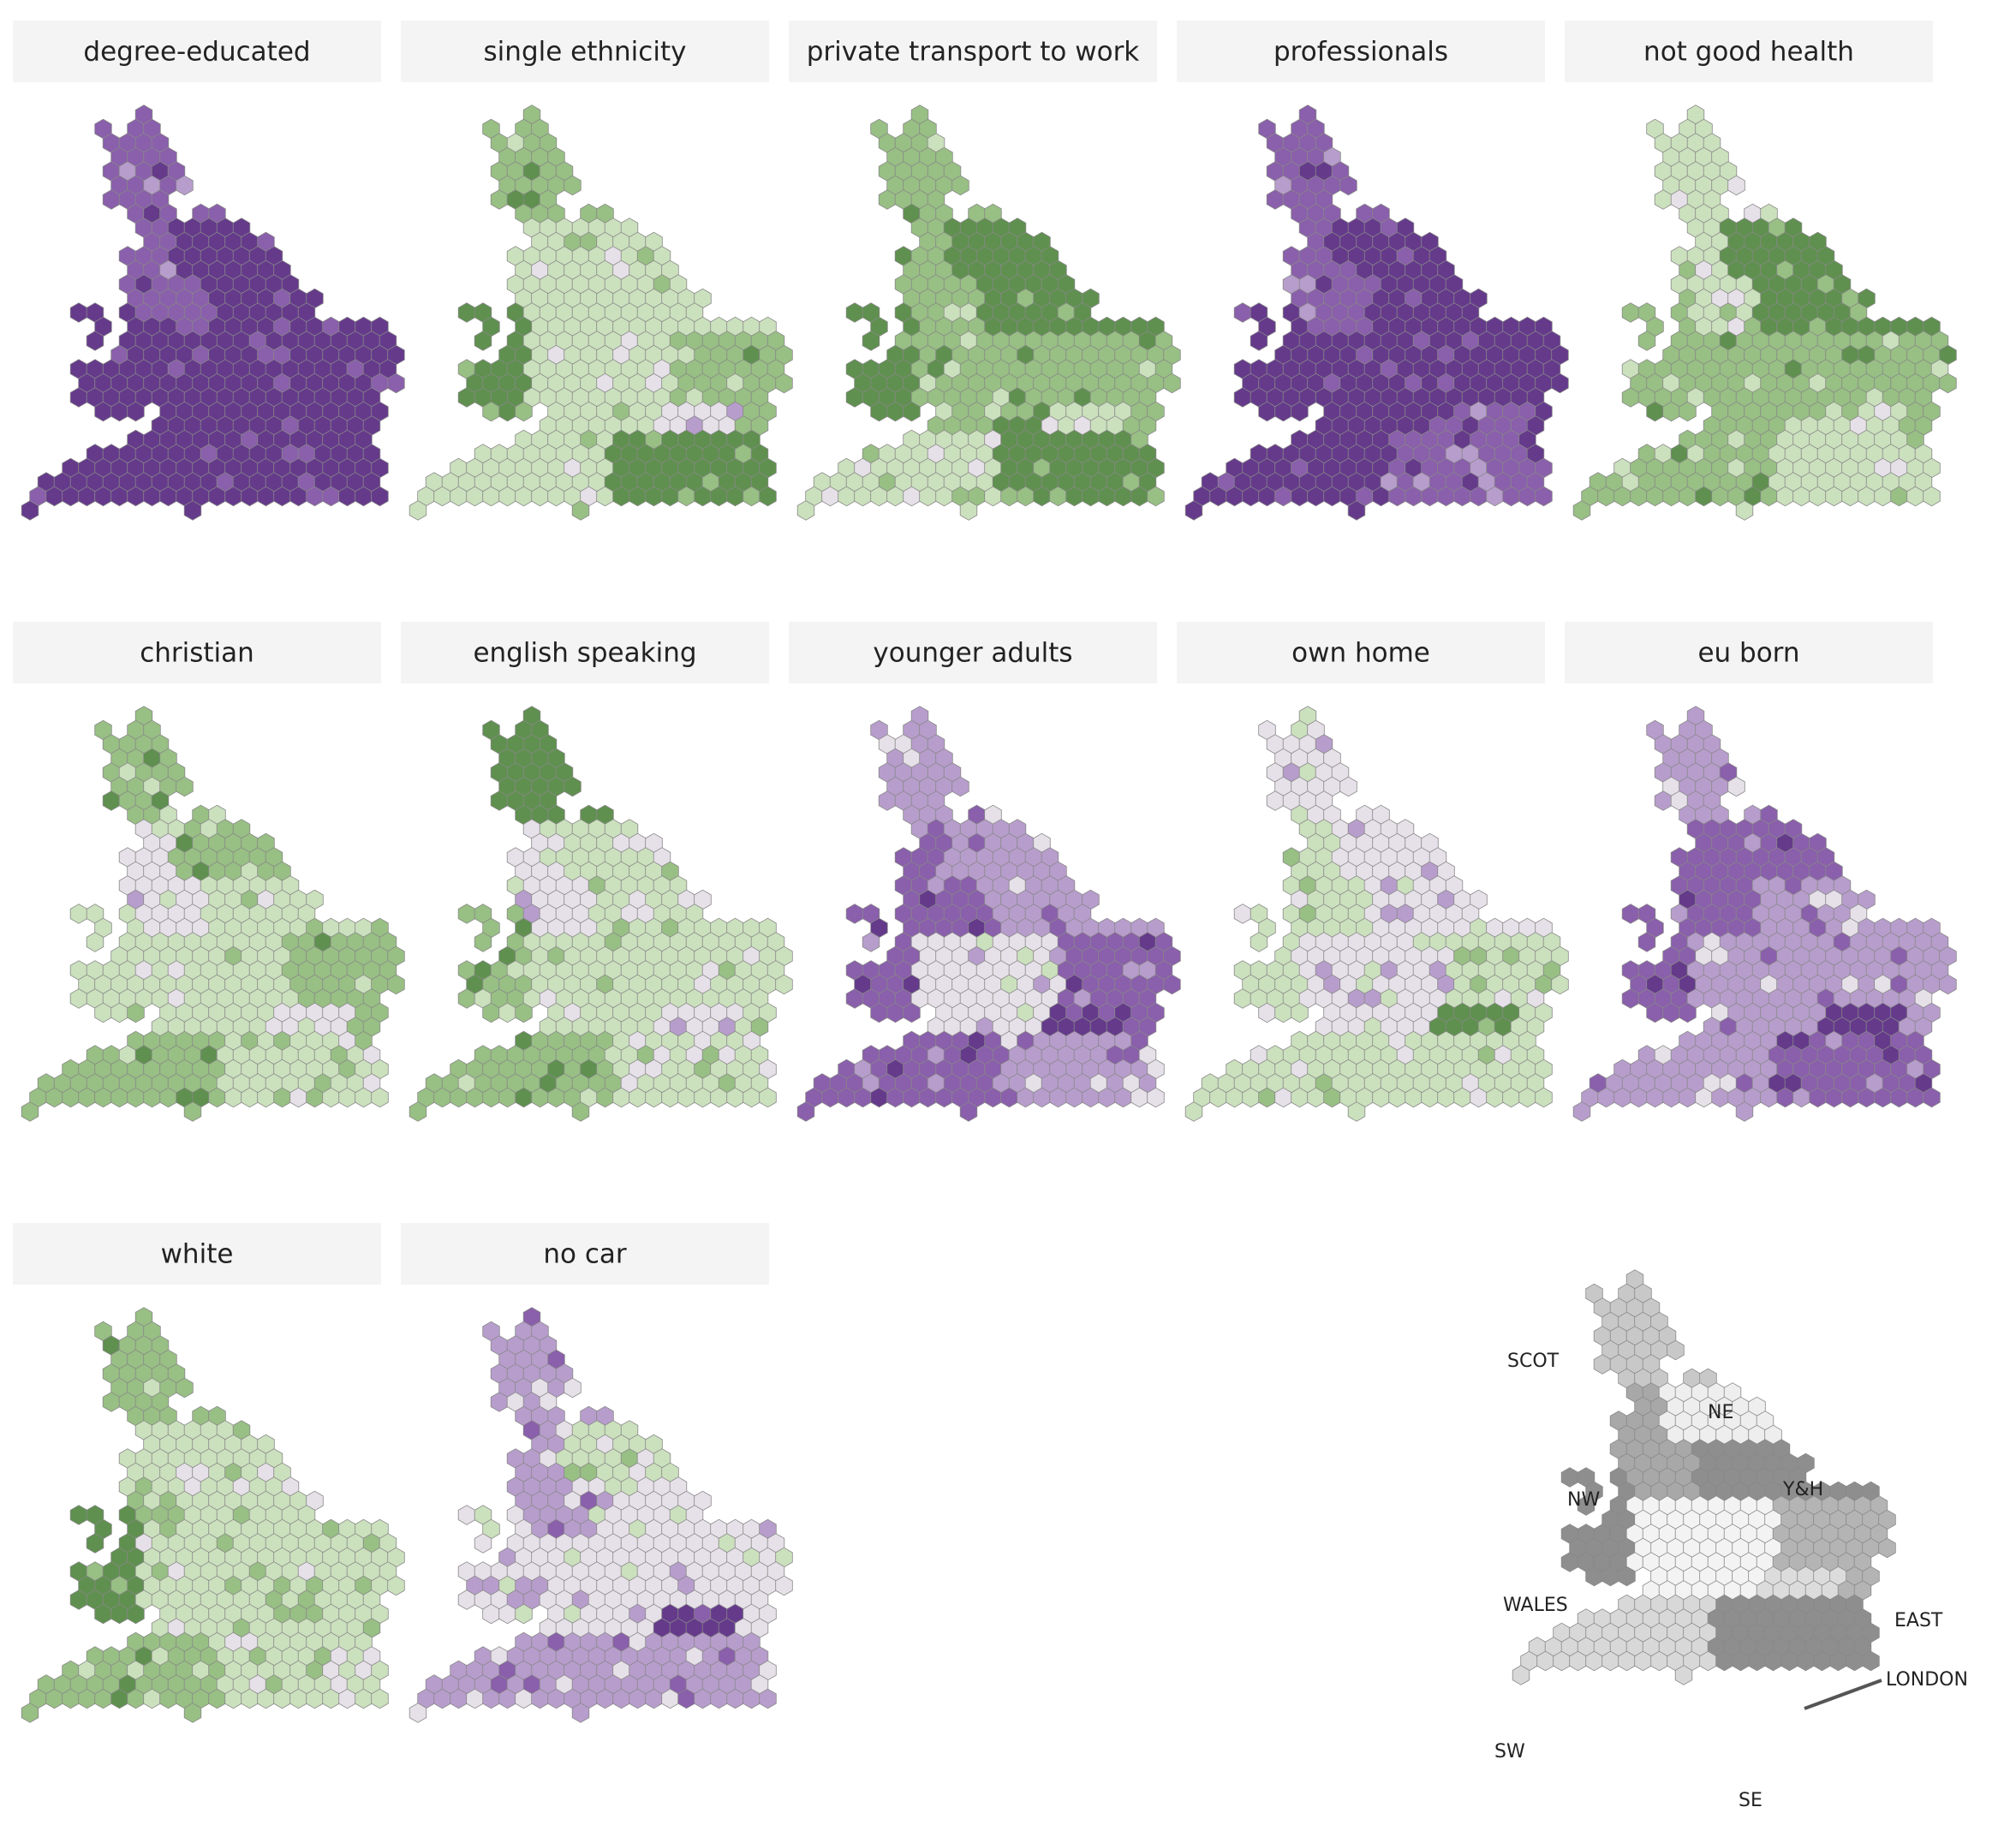 The width and height of the screenshot is (2016, 1837). What do you see at coordinates (1720, 1412) in the screenshot?
I see `region-label: NE` at bounding box center [1720, 1412].